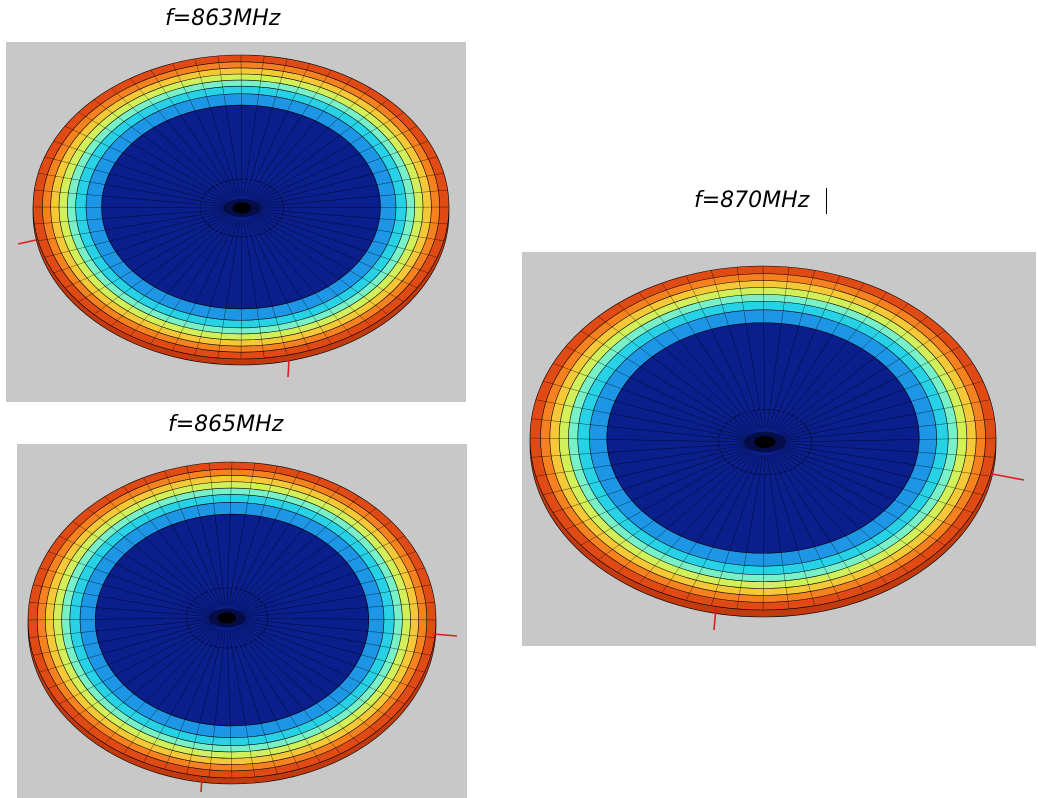  I want to click on disk-863-feed-outline, so click(241, 208).